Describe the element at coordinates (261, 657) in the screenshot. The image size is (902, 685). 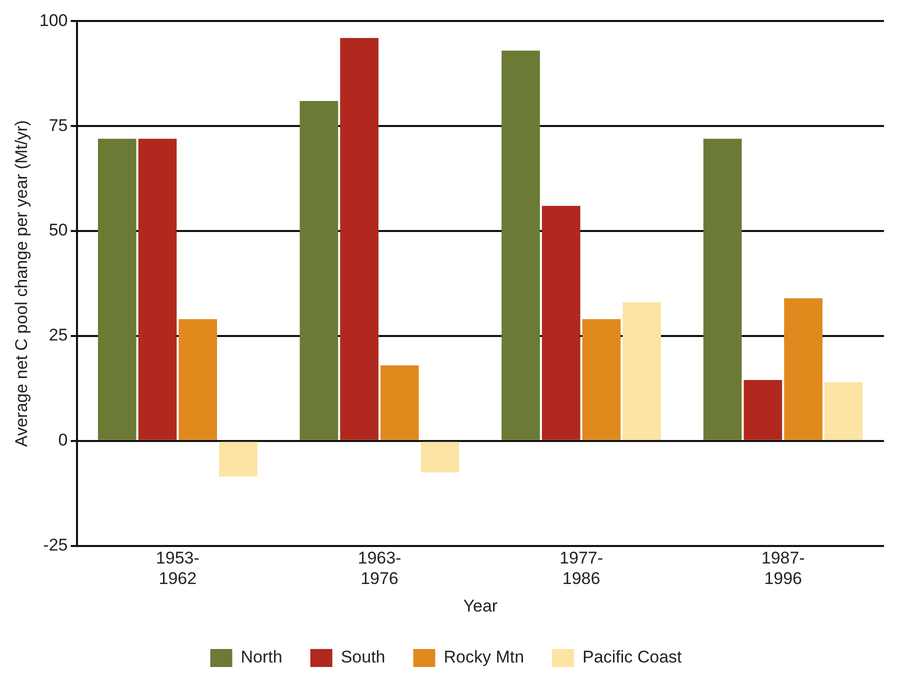
I see `legend-label: North` at that location.